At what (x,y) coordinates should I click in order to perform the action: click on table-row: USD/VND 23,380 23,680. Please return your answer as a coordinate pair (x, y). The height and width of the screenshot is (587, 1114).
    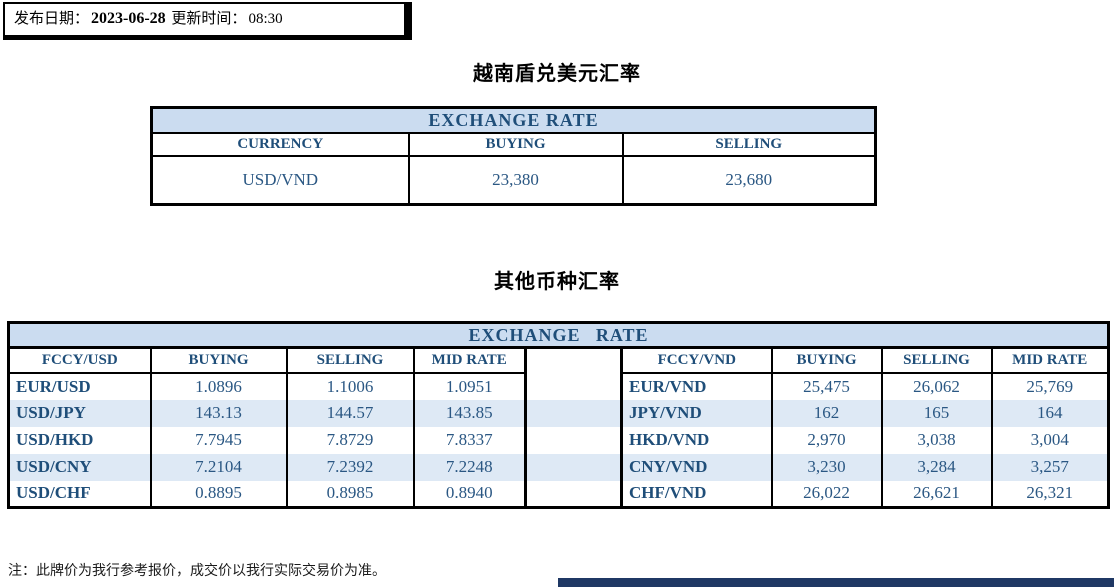
    Looking at the image, I should click on (513, 180).